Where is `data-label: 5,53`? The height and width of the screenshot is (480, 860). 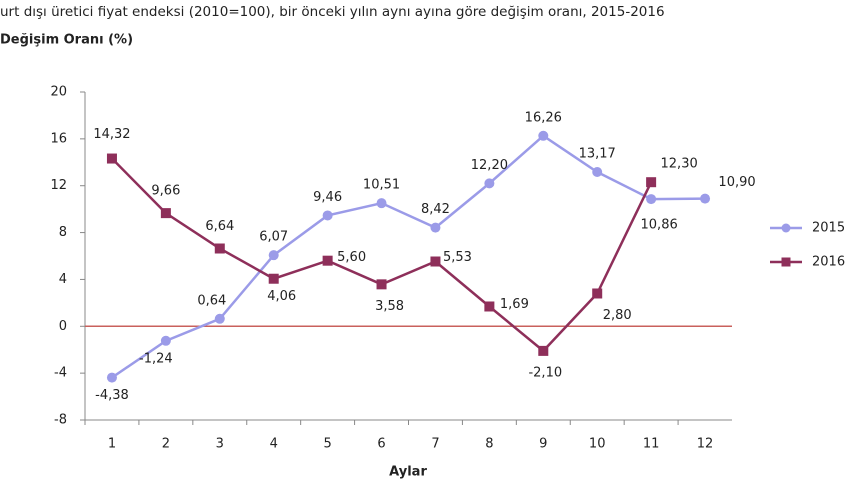
data-label: 5,53 is located at coordinates (457, 257).